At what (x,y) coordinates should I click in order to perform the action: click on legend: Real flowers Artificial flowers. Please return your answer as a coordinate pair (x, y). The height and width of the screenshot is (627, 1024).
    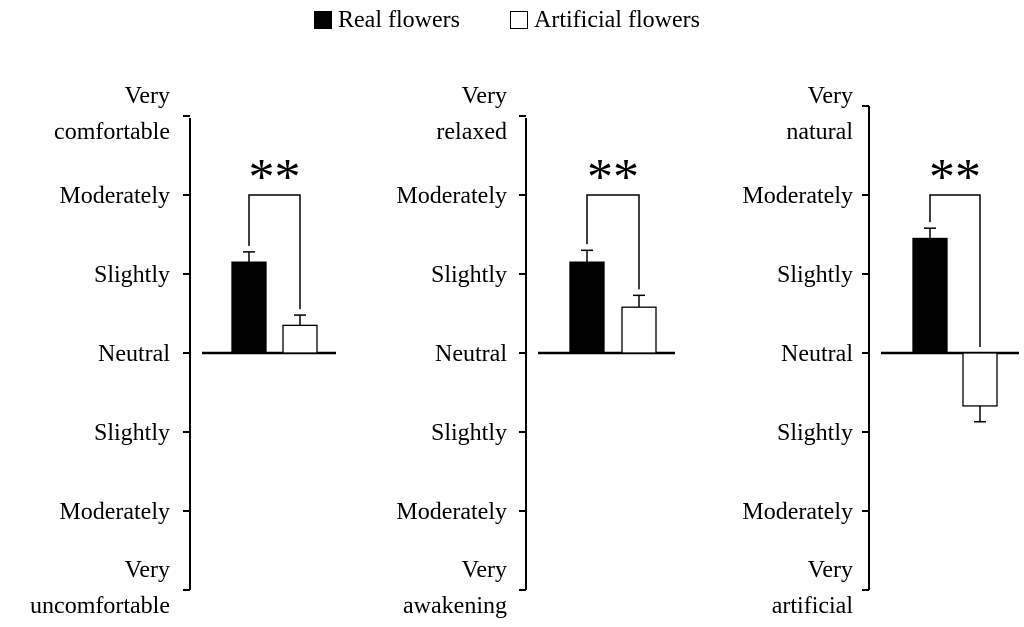
    Looking at the image, I should click on (512, 20).